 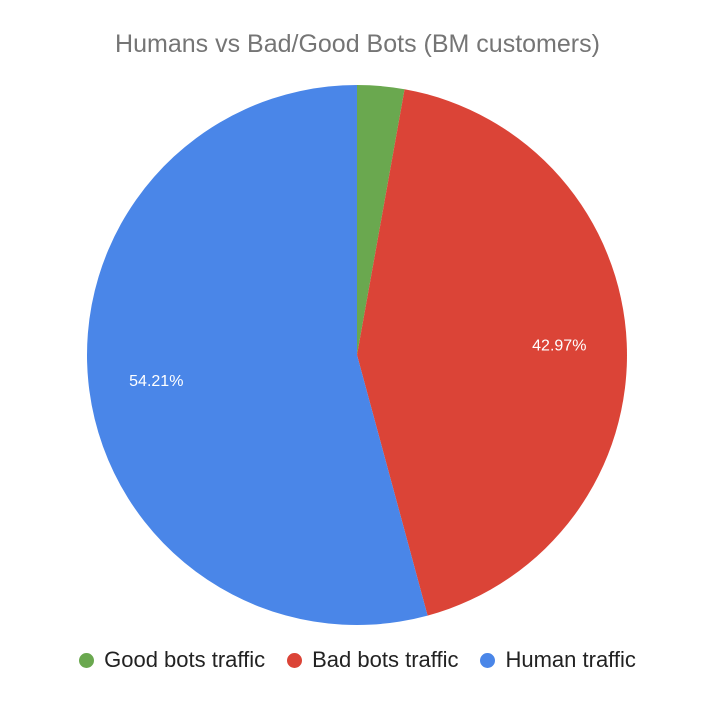 What do you see at coordinates (559, 345) in the screenshot?
I see `slice-label-bad-bots-traffic: 42.97%` at bounding box center [559, 345].